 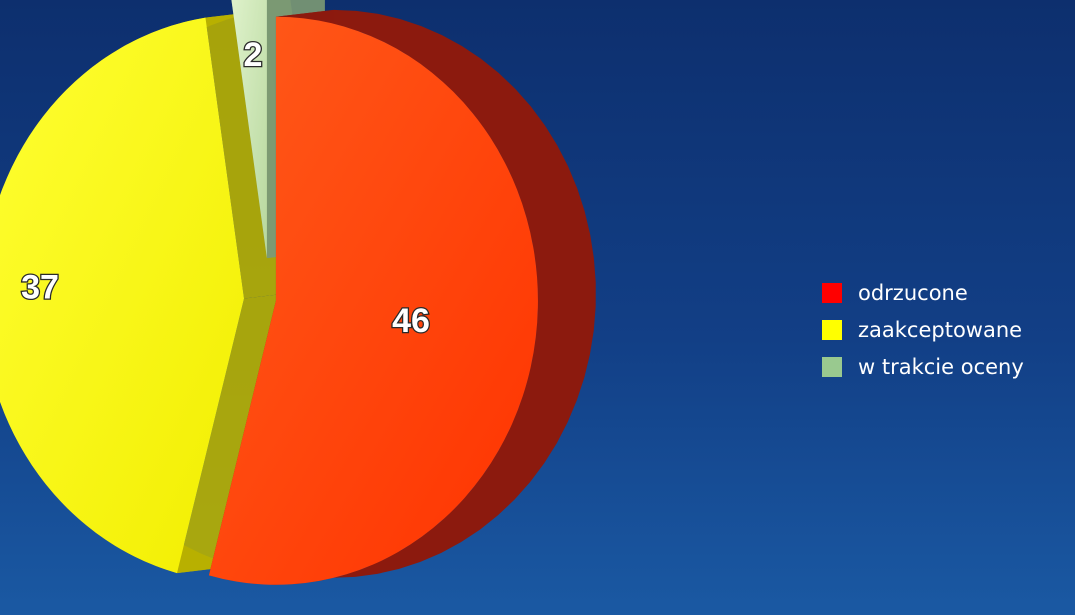 I want to click on pie-slice-face-w-trakcie-oceny, so click(x=249, y=129).